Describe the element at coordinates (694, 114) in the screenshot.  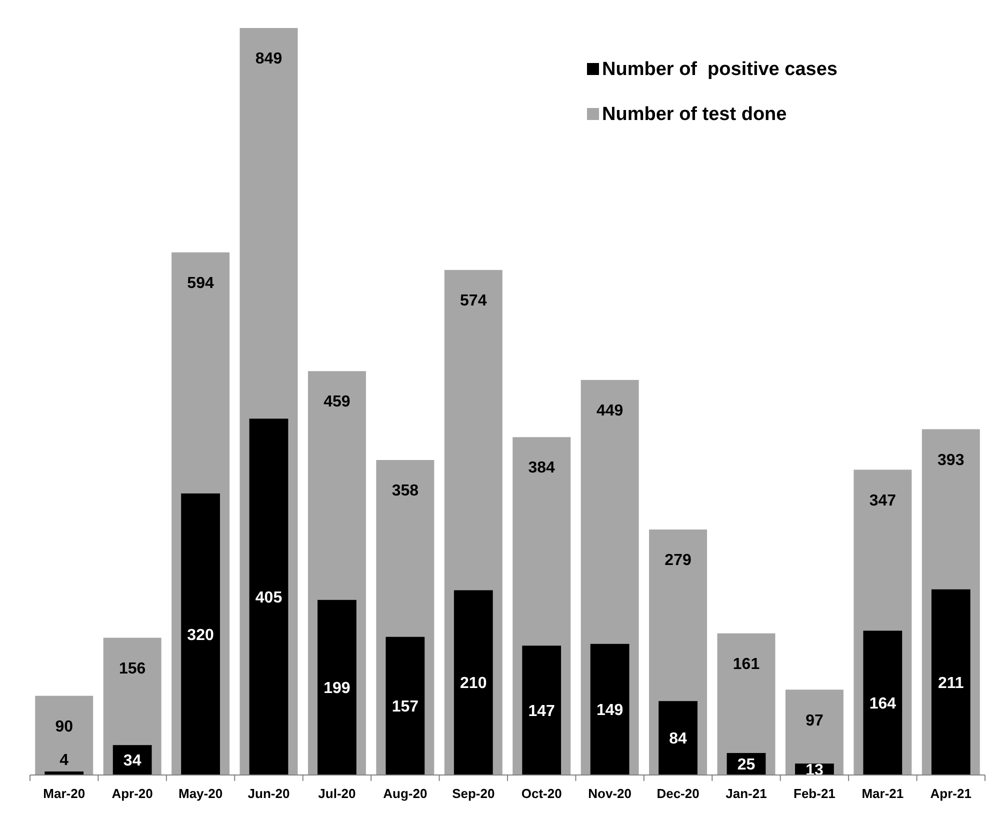
I see `legend-label: Number of test done` at that location.